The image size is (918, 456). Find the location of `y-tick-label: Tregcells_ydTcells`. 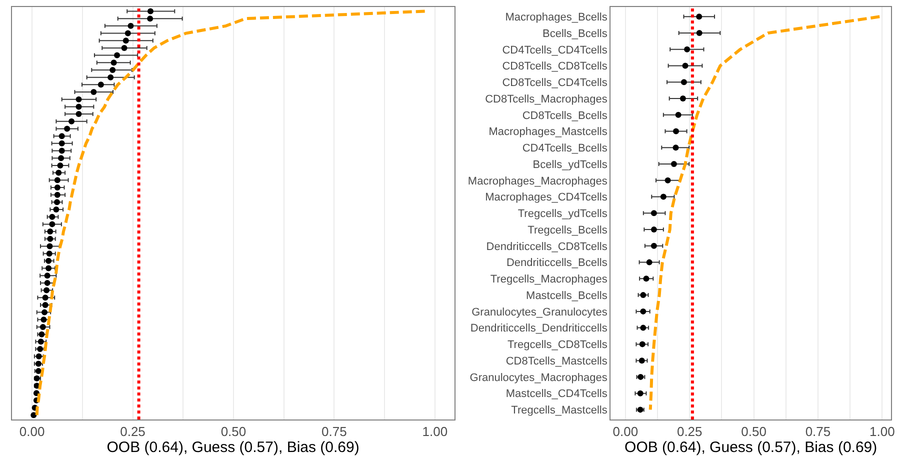

y-tick-label: Tregcells_ydTcells is located at coordinates (563, 214).